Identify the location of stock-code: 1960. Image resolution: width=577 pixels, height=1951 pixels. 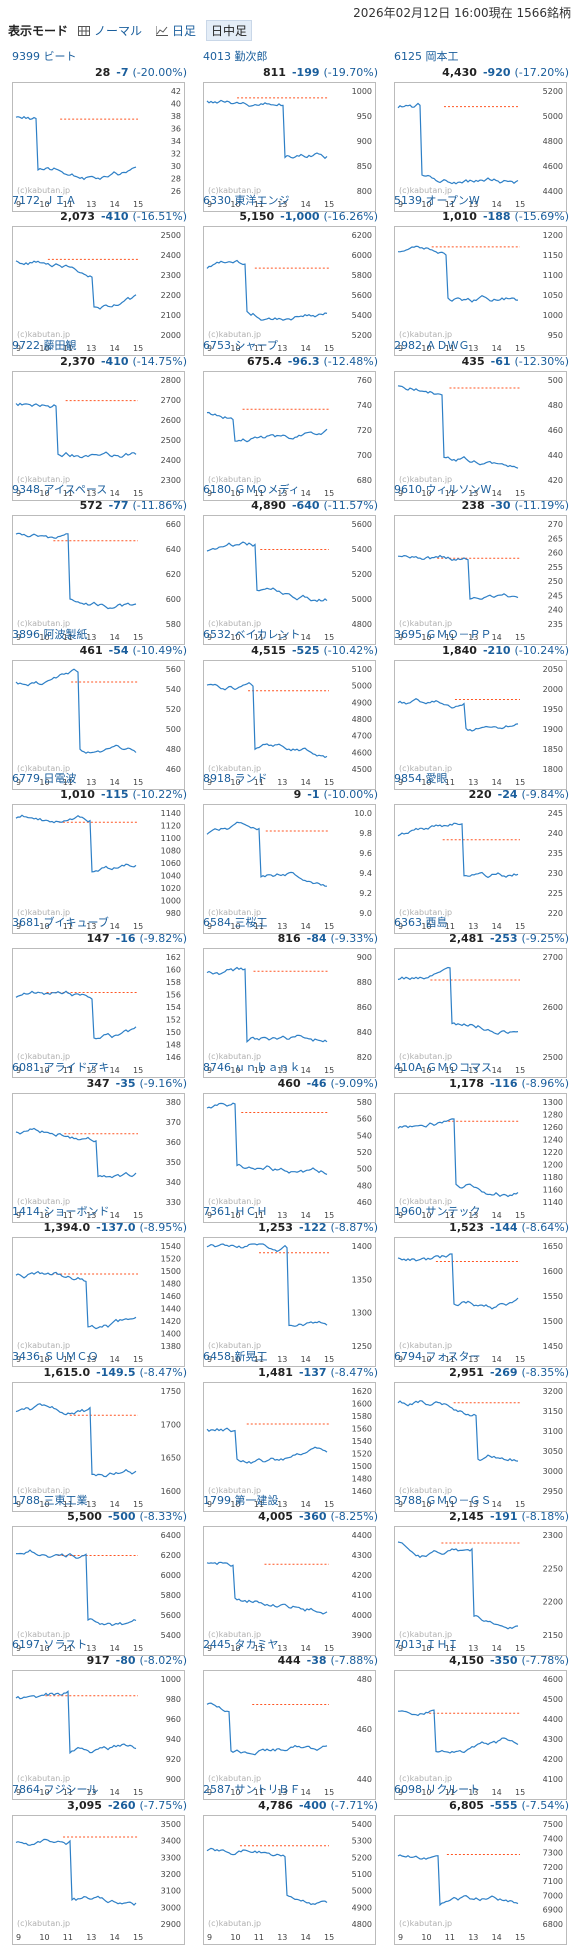
(408, 1212).